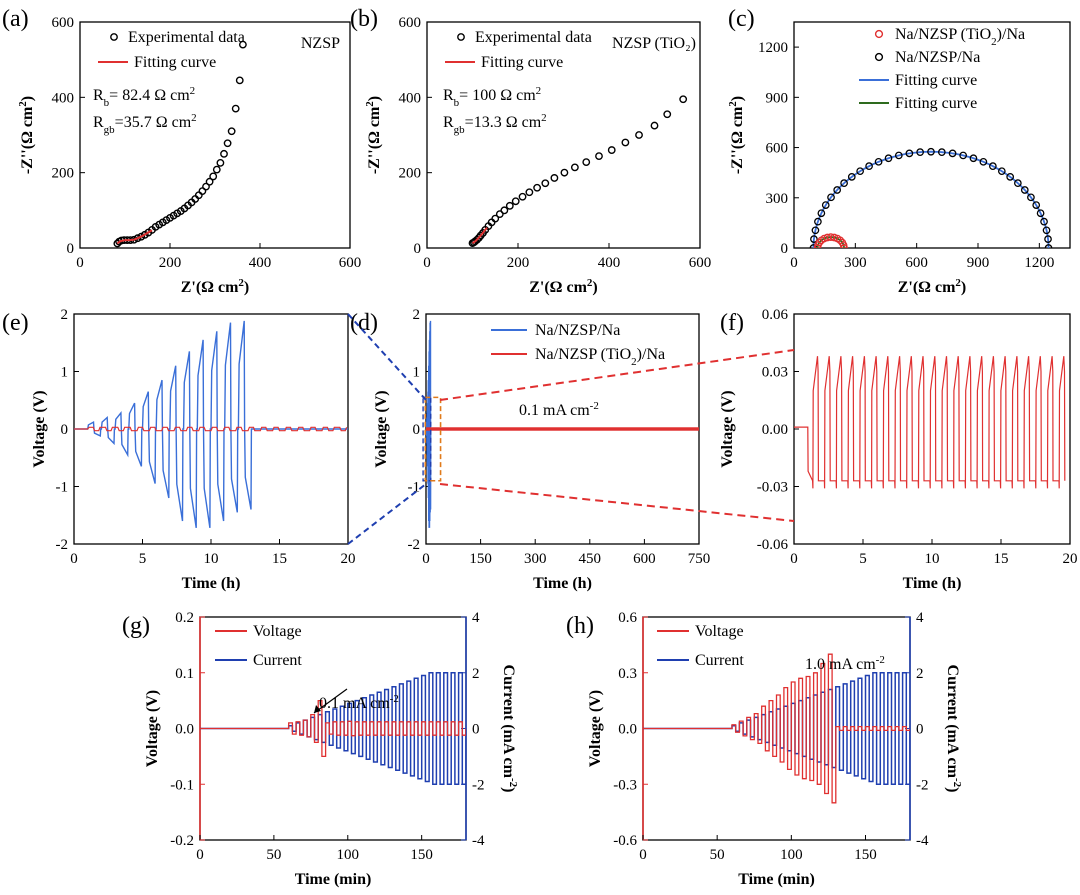  Describe the element at coordinates (63, 98) in the screenshot. I see `y-tick-label: 400` at that location.